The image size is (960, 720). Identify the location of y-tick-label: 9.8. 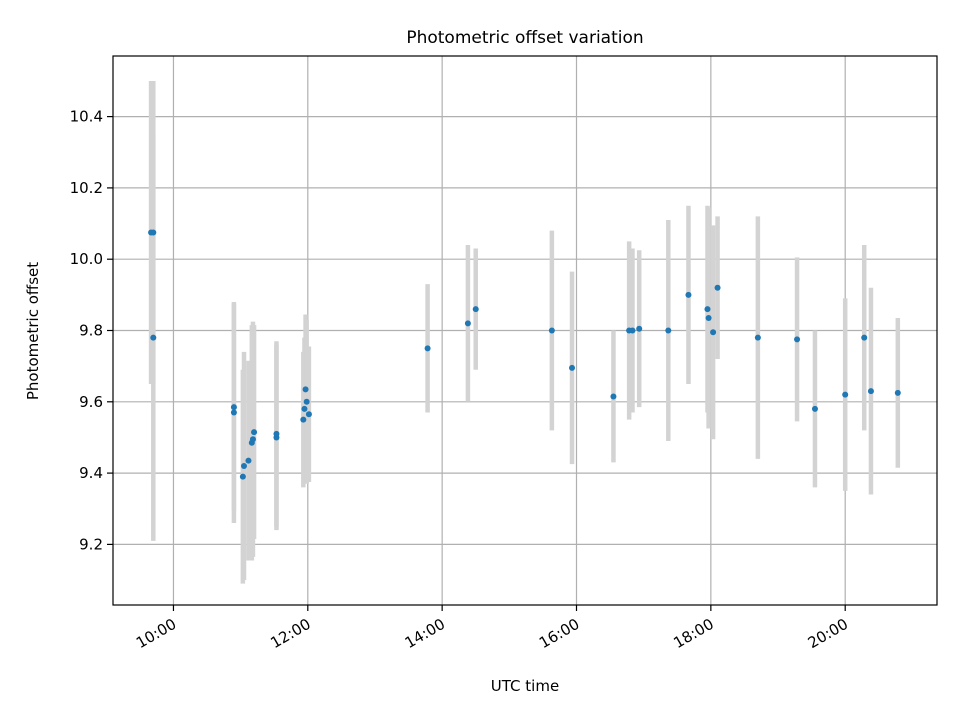
(91, 331).